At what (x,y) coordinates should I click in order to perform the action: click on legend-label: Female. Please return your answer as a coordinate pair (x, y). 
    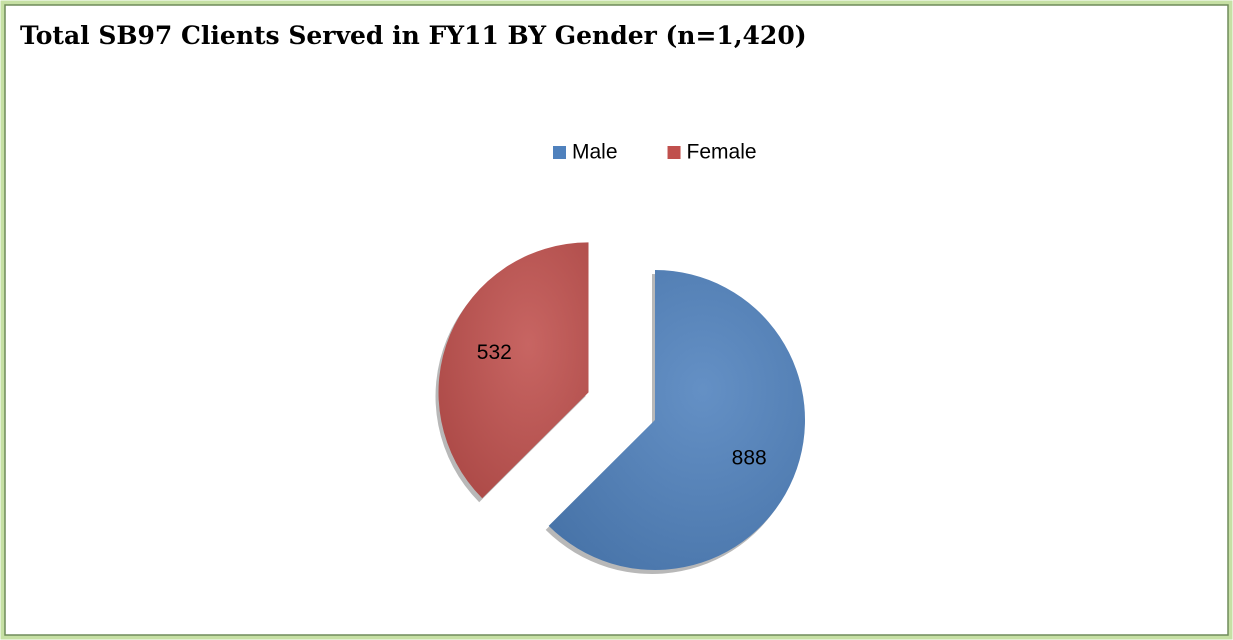
    Looking at the image, I should click on (722, 152).